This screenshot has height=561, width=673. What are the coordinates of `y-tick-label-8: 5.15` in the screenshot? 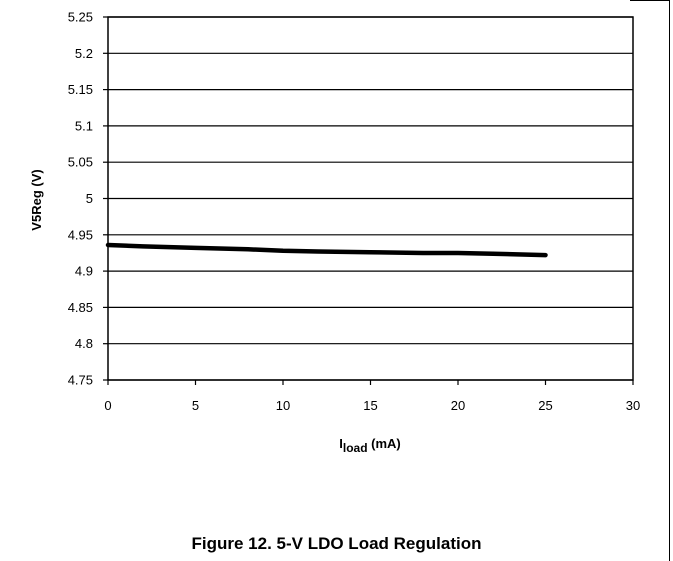 It's located at (80, 89).